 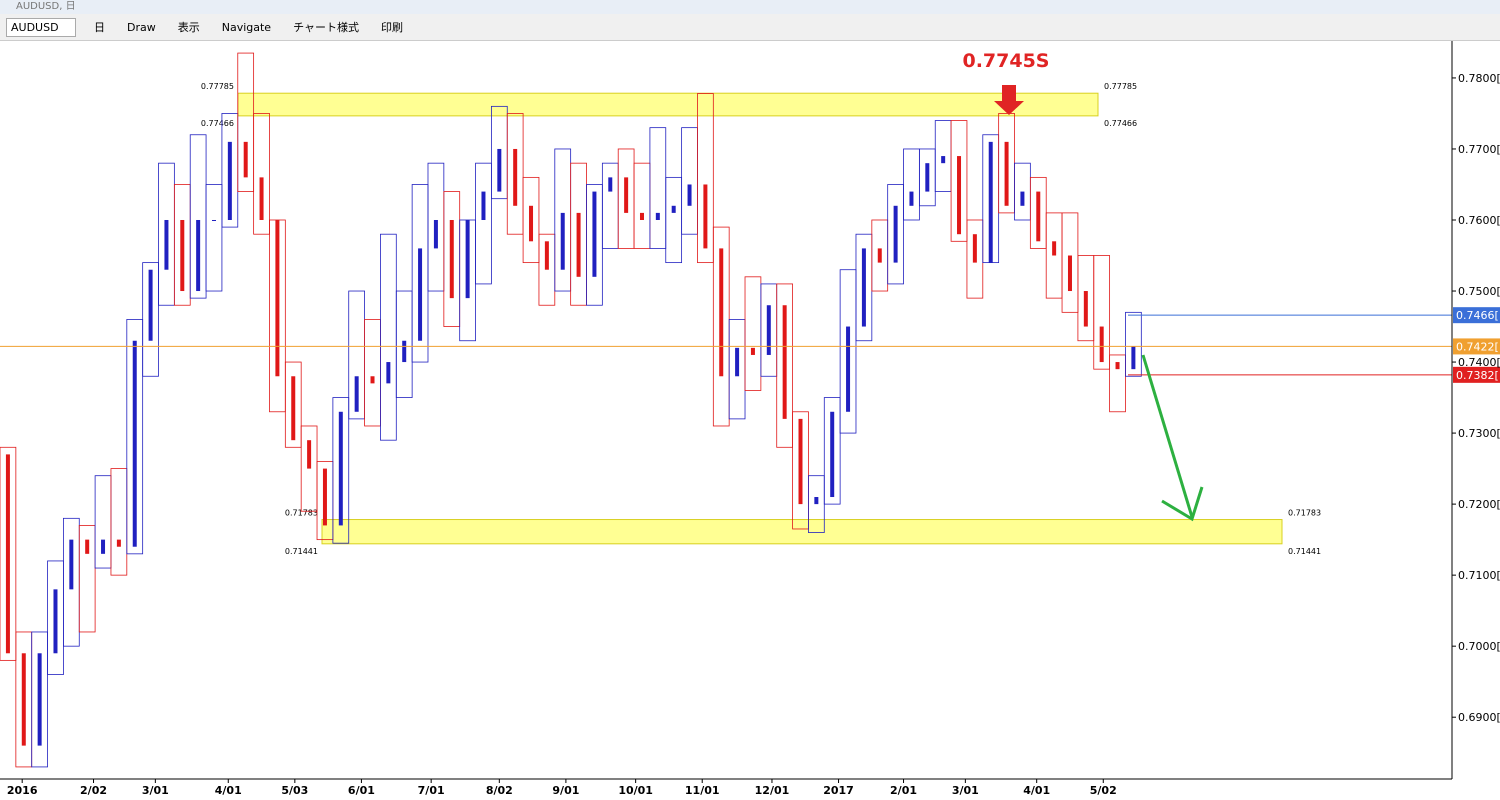 What do you see at coordinates (294, 790) in the screenshot?
I see `x-tick-label: 5/03` at bounding box center [294, 790].